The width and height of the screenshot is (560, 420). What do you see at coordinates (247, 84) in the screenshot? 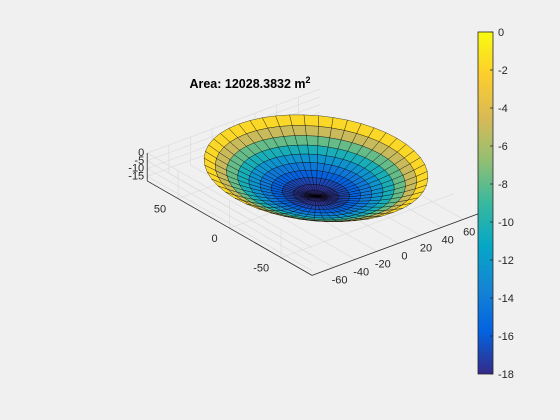
I see `chart-title-text: Area: 12028.3832 m` at bounding box center [247, 84].